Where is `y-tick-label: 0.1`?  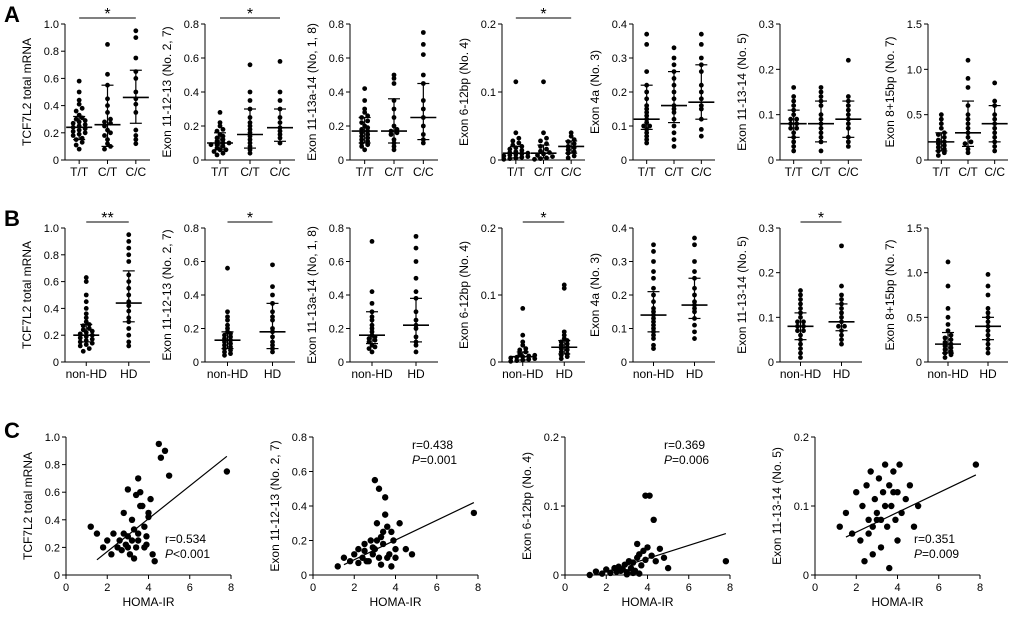 y-tick-label: 0.1 is located at coordinates (801, 507).